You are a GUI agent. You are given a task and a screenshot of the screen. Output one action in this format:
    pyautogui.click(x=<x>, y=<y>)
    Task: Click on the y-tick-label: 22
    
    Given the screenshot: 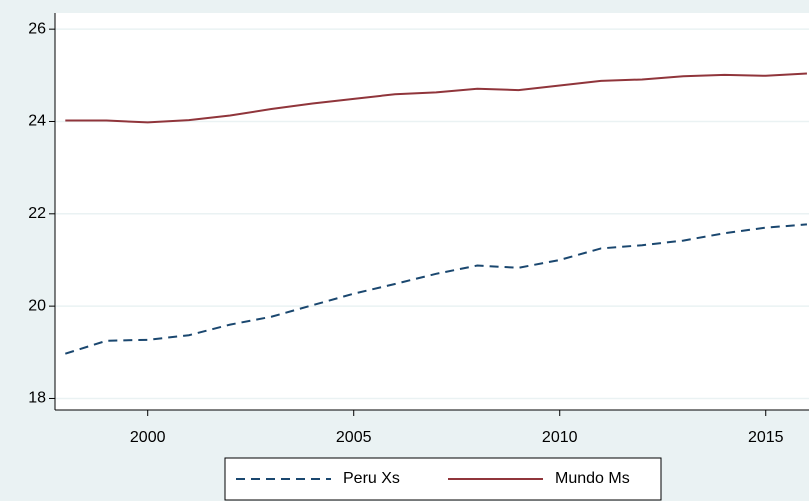 What is the action you would take?
    pyautogui.click(x=37, y=213)
    